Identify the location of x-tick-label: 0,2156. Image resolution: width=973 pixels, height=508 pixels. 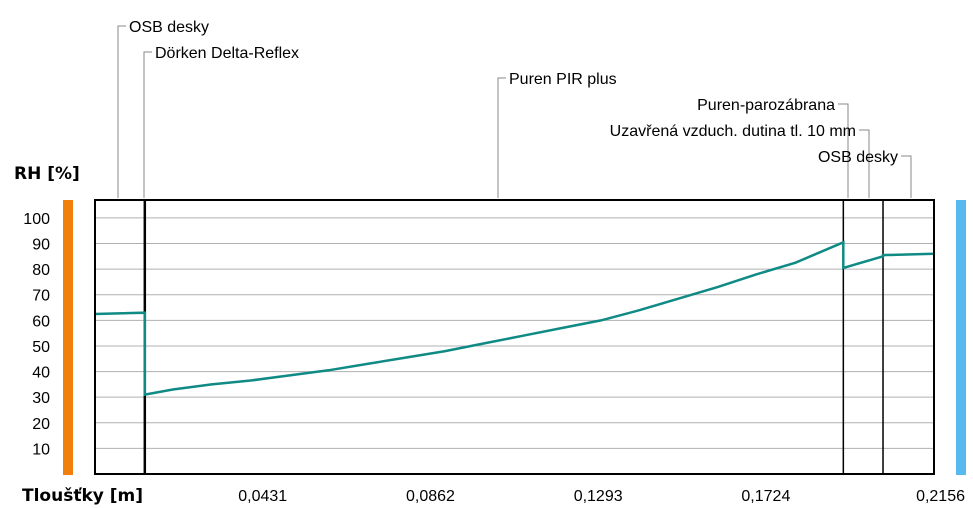
(940, 496).